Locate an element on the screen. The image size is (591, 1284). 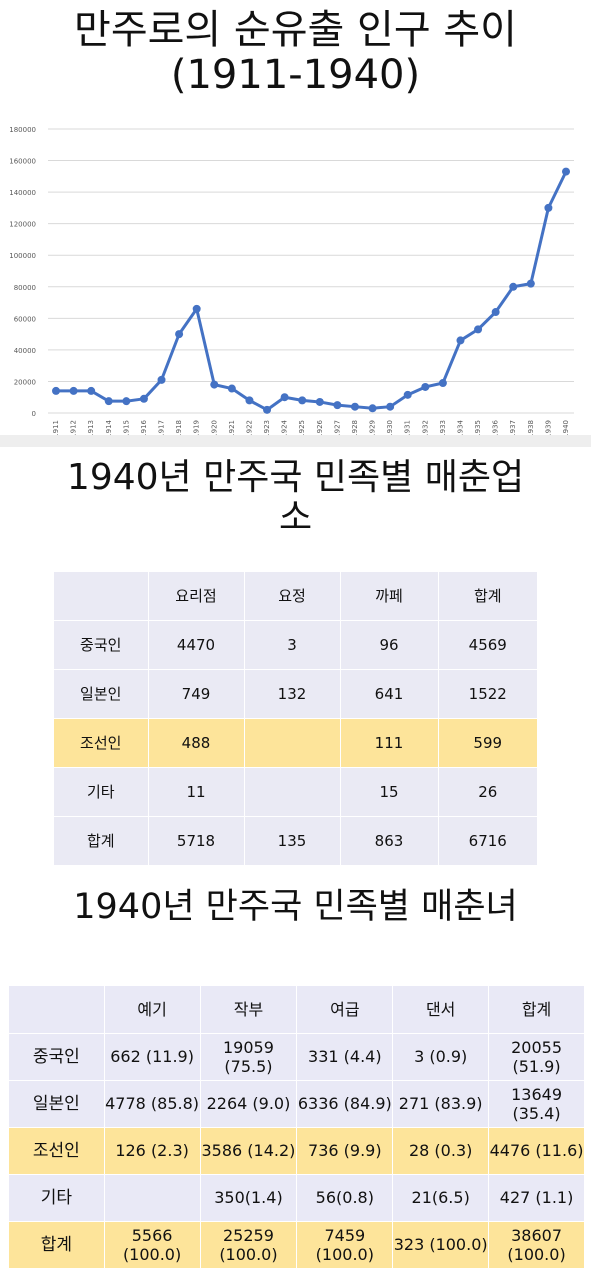
table-cell: 7459 (100.0) is located at coordinates (345, 1245).